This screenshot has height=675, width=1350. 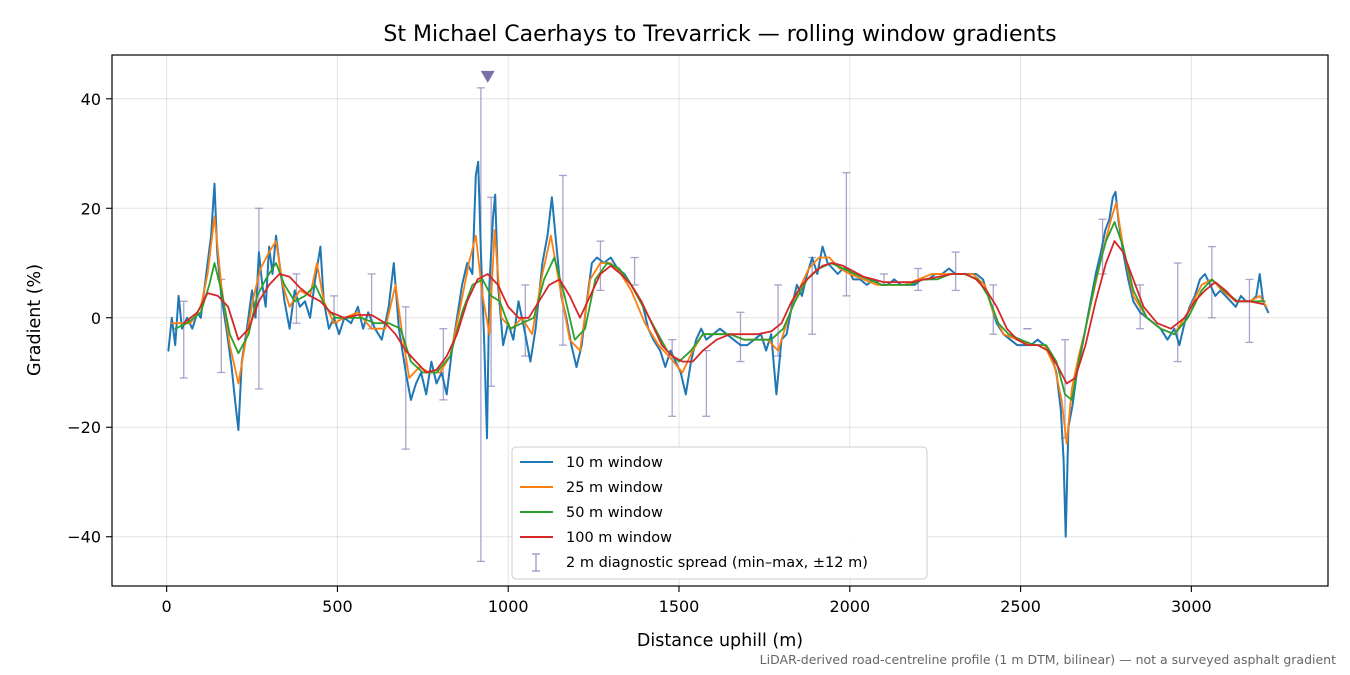 What do you see at coordinates (720, 641) in the screenshot?
I see `x-axis-label: Distance uphill (m)` at bounding box center [720, 641].